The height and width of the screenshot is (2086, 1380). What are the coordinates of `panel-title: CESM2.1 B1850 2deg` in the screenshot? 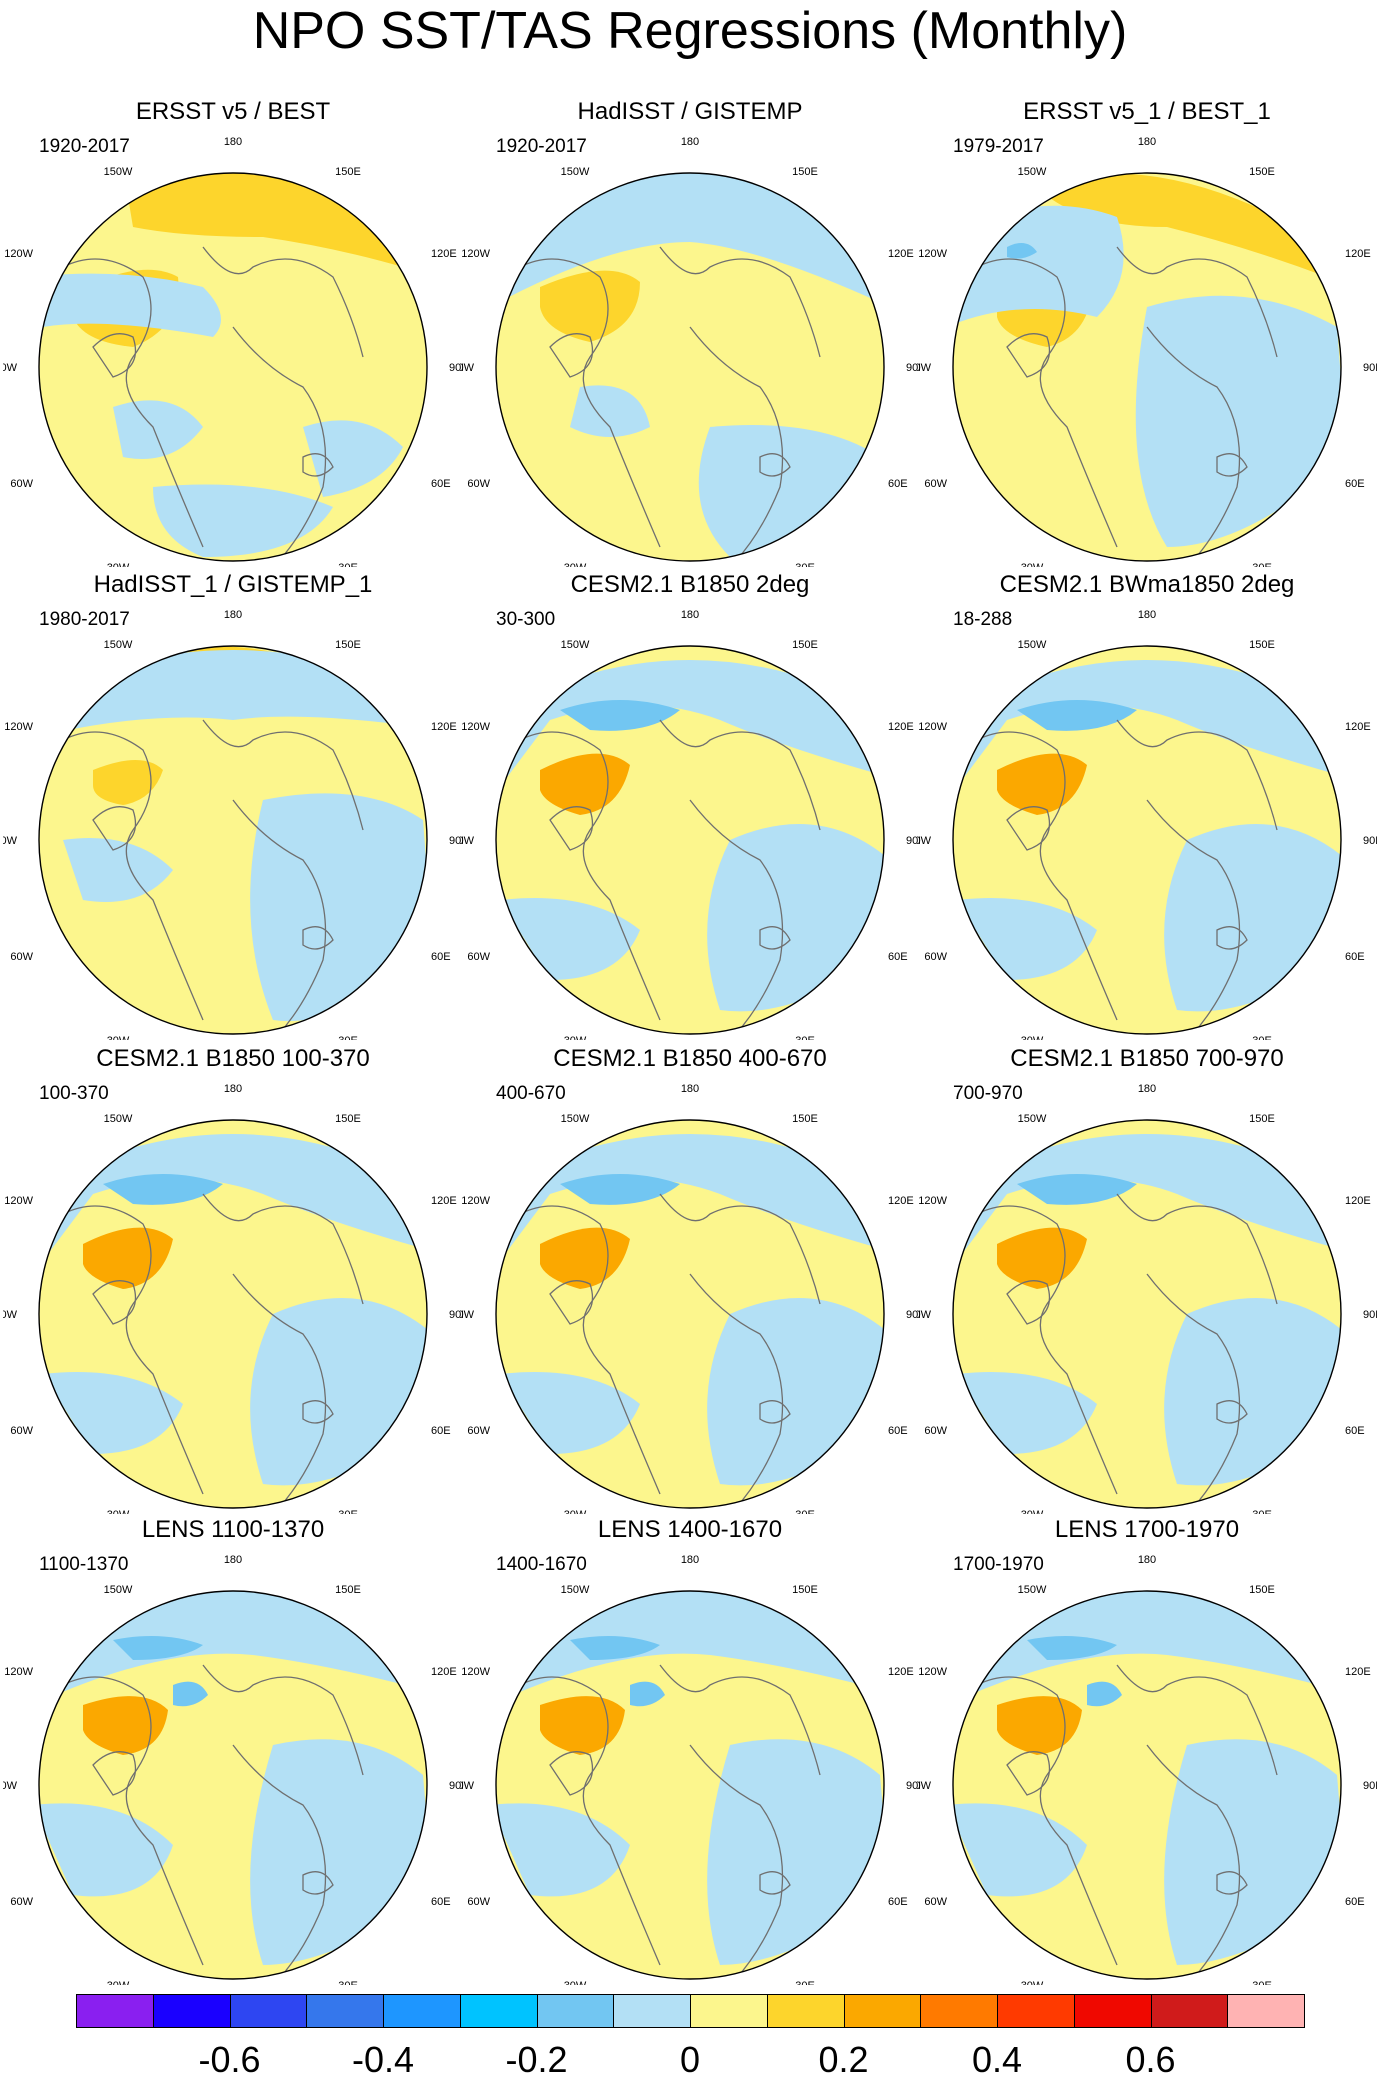 It's located at (690, 584).